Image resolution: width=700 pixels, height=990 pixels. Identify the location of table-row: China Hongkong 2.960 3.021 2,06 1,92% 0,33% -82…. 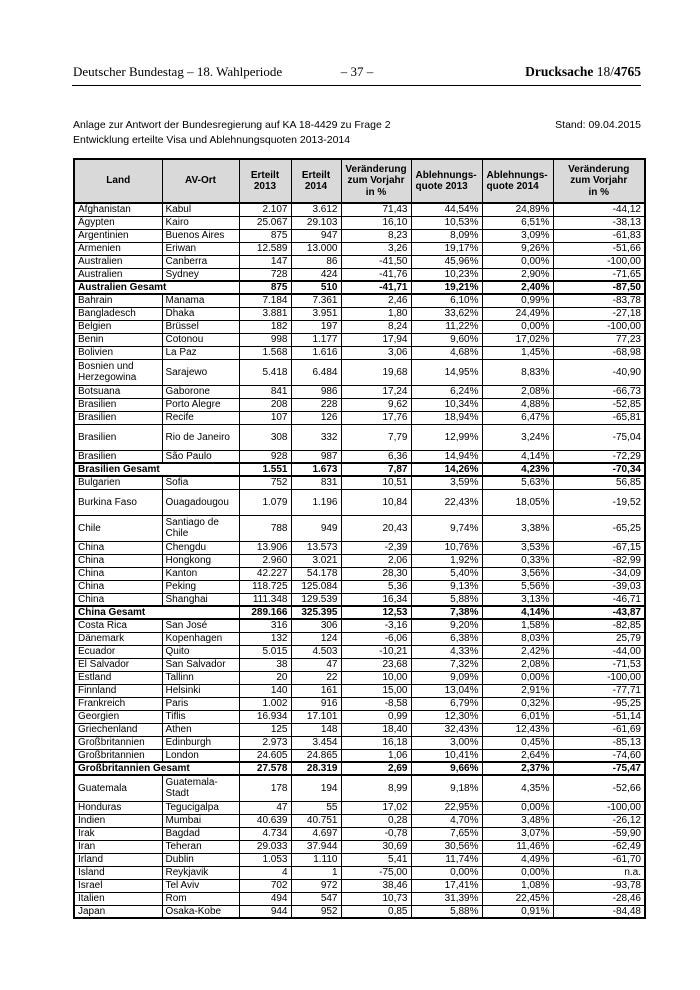
(359, 560).